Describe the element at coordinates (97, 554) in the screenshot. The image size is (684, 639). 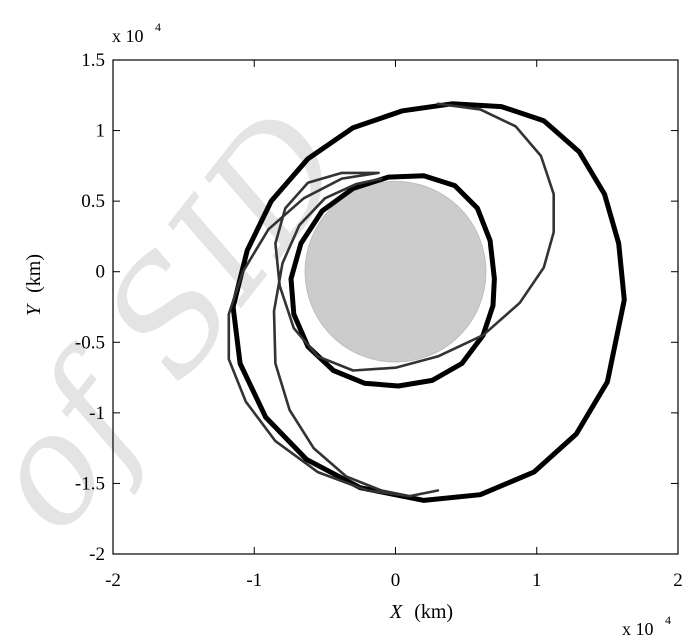
I see `y-tick-label: -2` at that location.